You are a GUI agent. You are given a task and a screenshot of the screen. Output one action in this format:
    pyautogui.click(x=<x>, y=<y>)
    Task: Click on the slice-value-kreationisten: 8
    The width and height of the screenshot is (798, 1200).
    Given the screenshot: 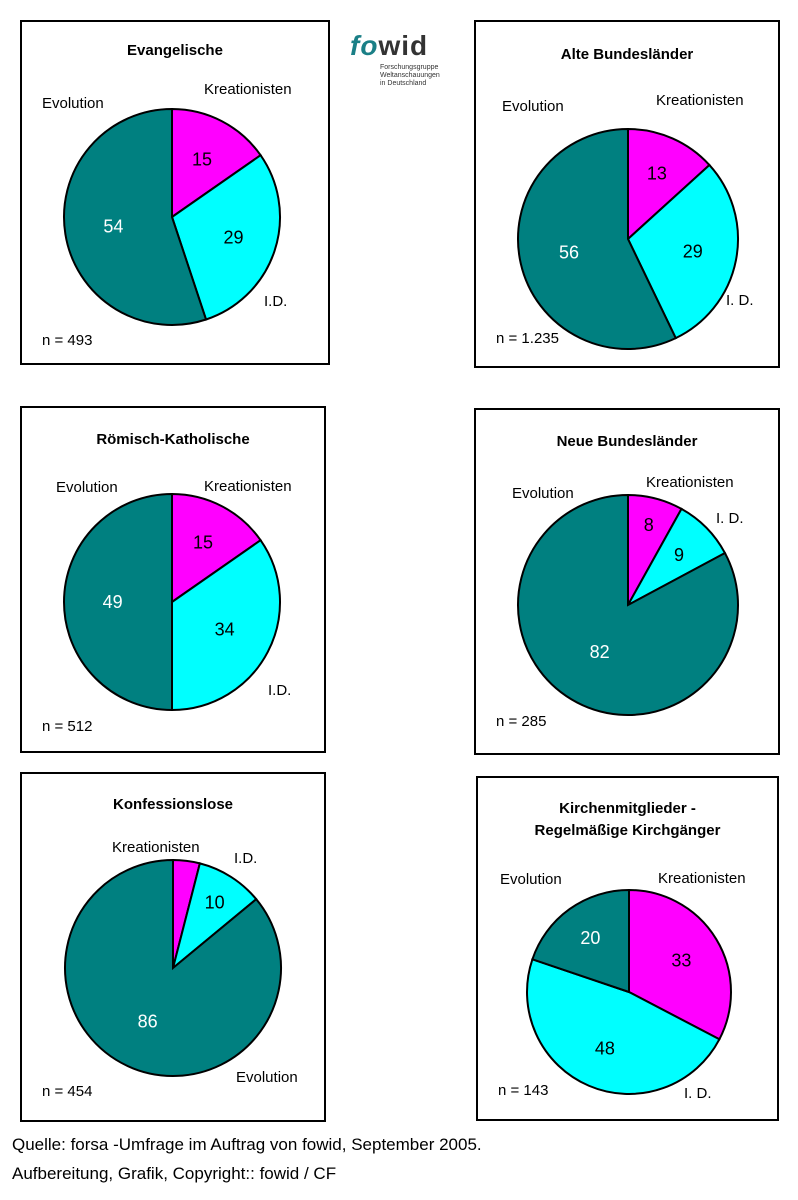 What is the action you would take?
    pyautogui.click(x=649, y=525)
    